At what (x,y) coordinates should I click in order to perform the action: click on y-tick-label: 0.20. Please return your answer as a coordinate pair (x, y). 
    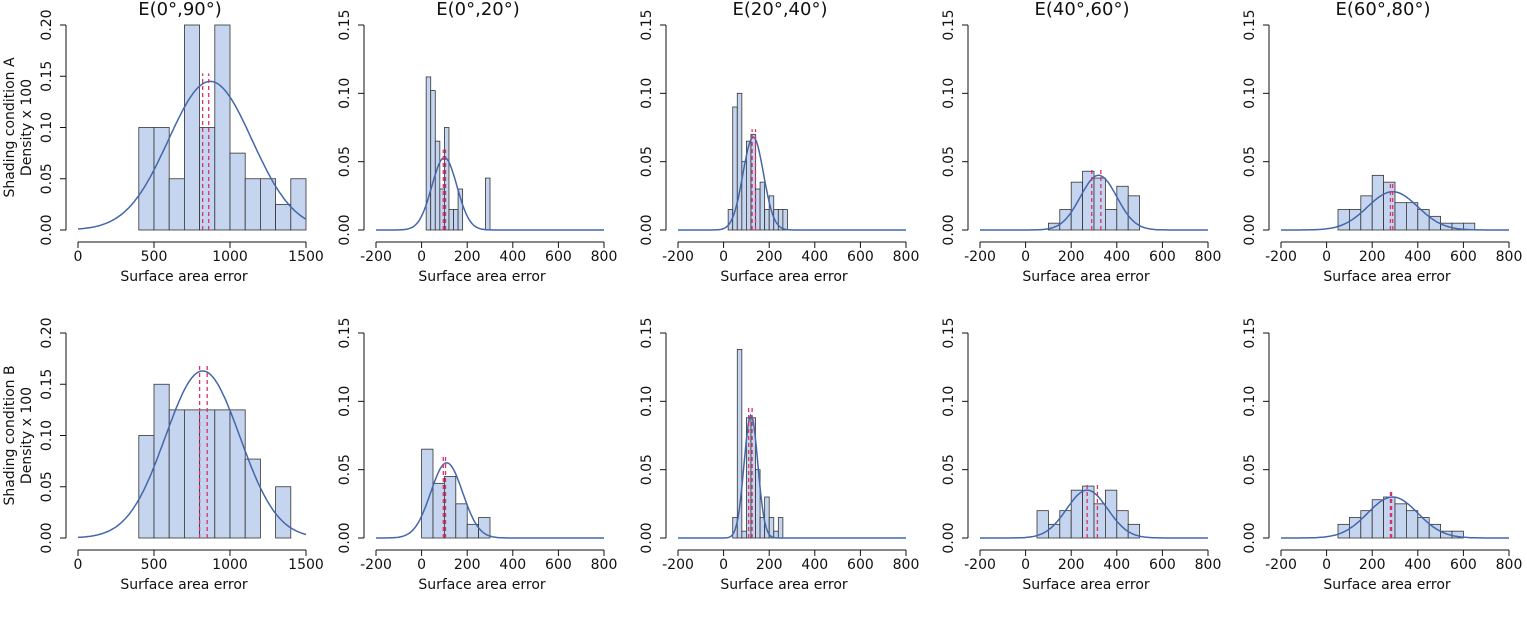
    Looking at the image, I should click on (47, 24).